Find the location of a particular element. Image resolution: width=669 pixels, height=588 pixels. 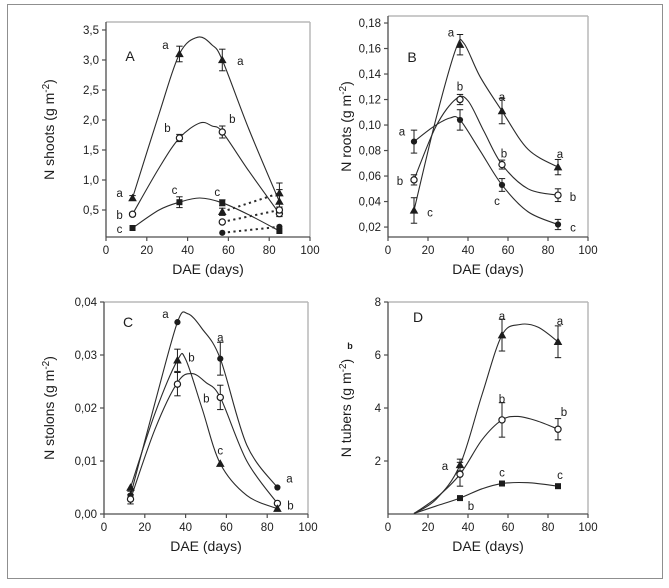

series-stolons-circle-open: bb is located at coordinates (210, 441).